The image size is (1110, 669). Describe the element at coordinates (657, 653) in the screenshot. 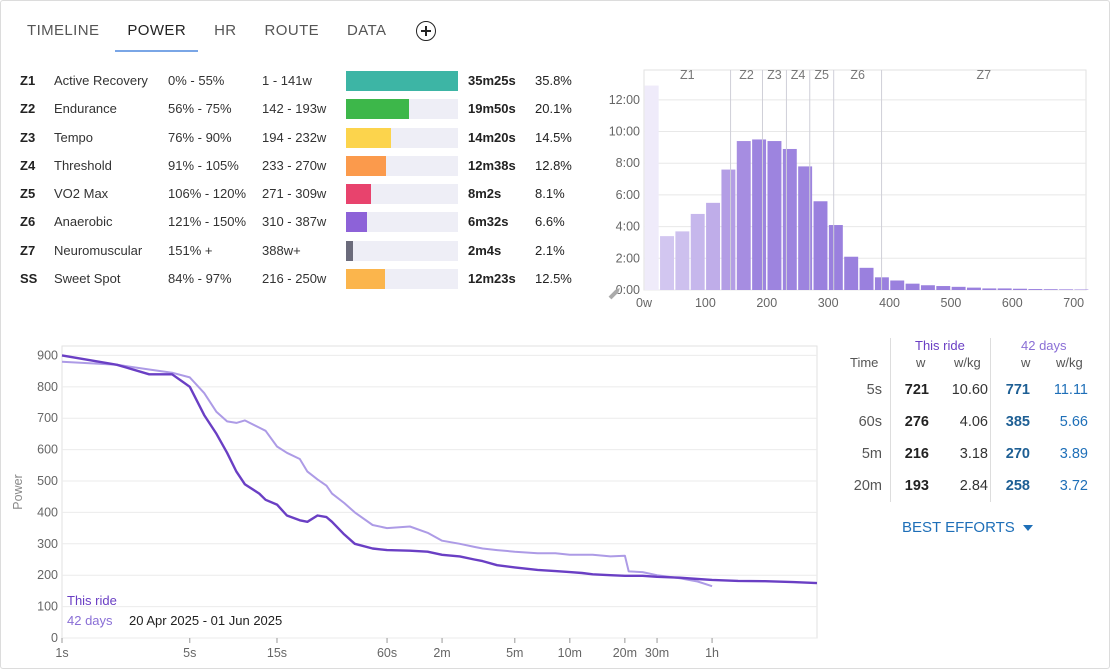

I see `x-tick-label: 30m` at that location.